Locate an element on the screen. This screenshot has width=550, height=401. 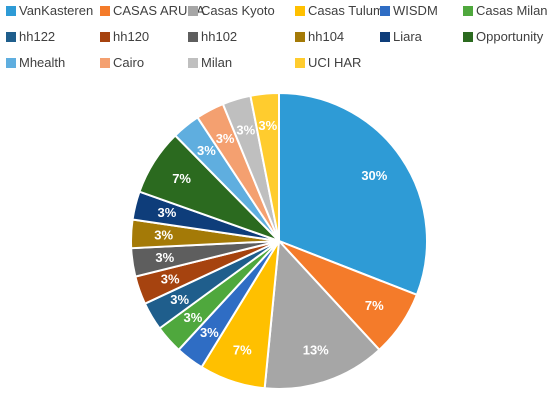
legend-item-milan: Milan is located at coordinates (210, 63).